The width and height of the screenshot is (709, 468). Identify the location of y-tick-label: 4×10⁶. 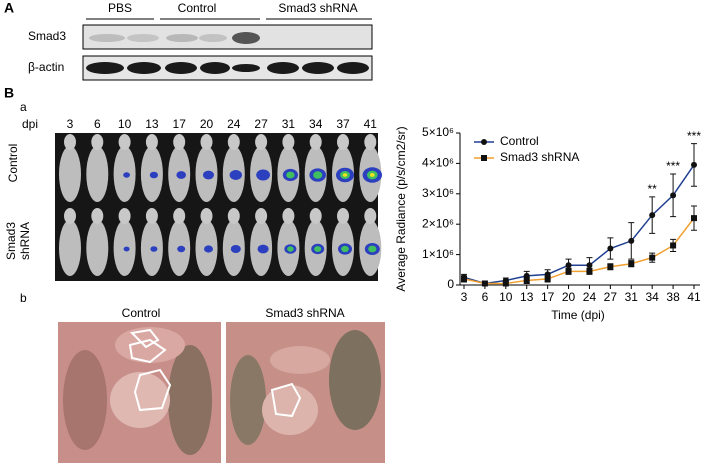
(438, 163).